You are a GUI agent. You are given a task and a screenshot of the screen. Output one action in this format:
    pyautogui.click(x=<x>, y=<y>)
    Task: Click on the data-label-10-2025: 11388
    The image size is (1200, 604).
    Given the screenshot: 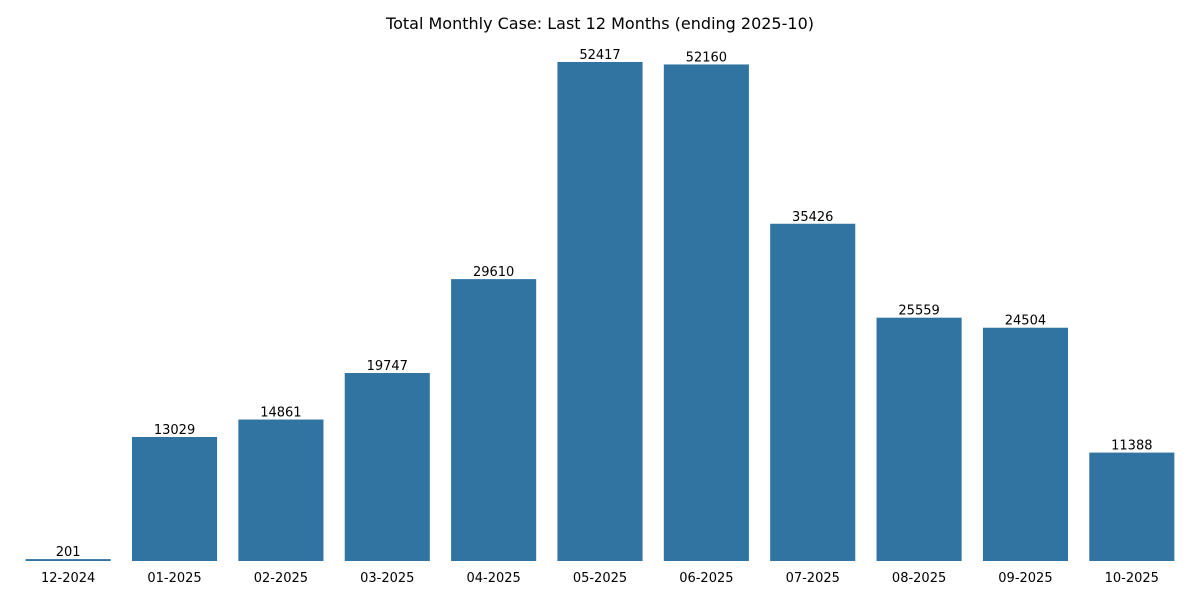 What is the action you would take?
    pyautogui.click(x=1131, y=446)
    